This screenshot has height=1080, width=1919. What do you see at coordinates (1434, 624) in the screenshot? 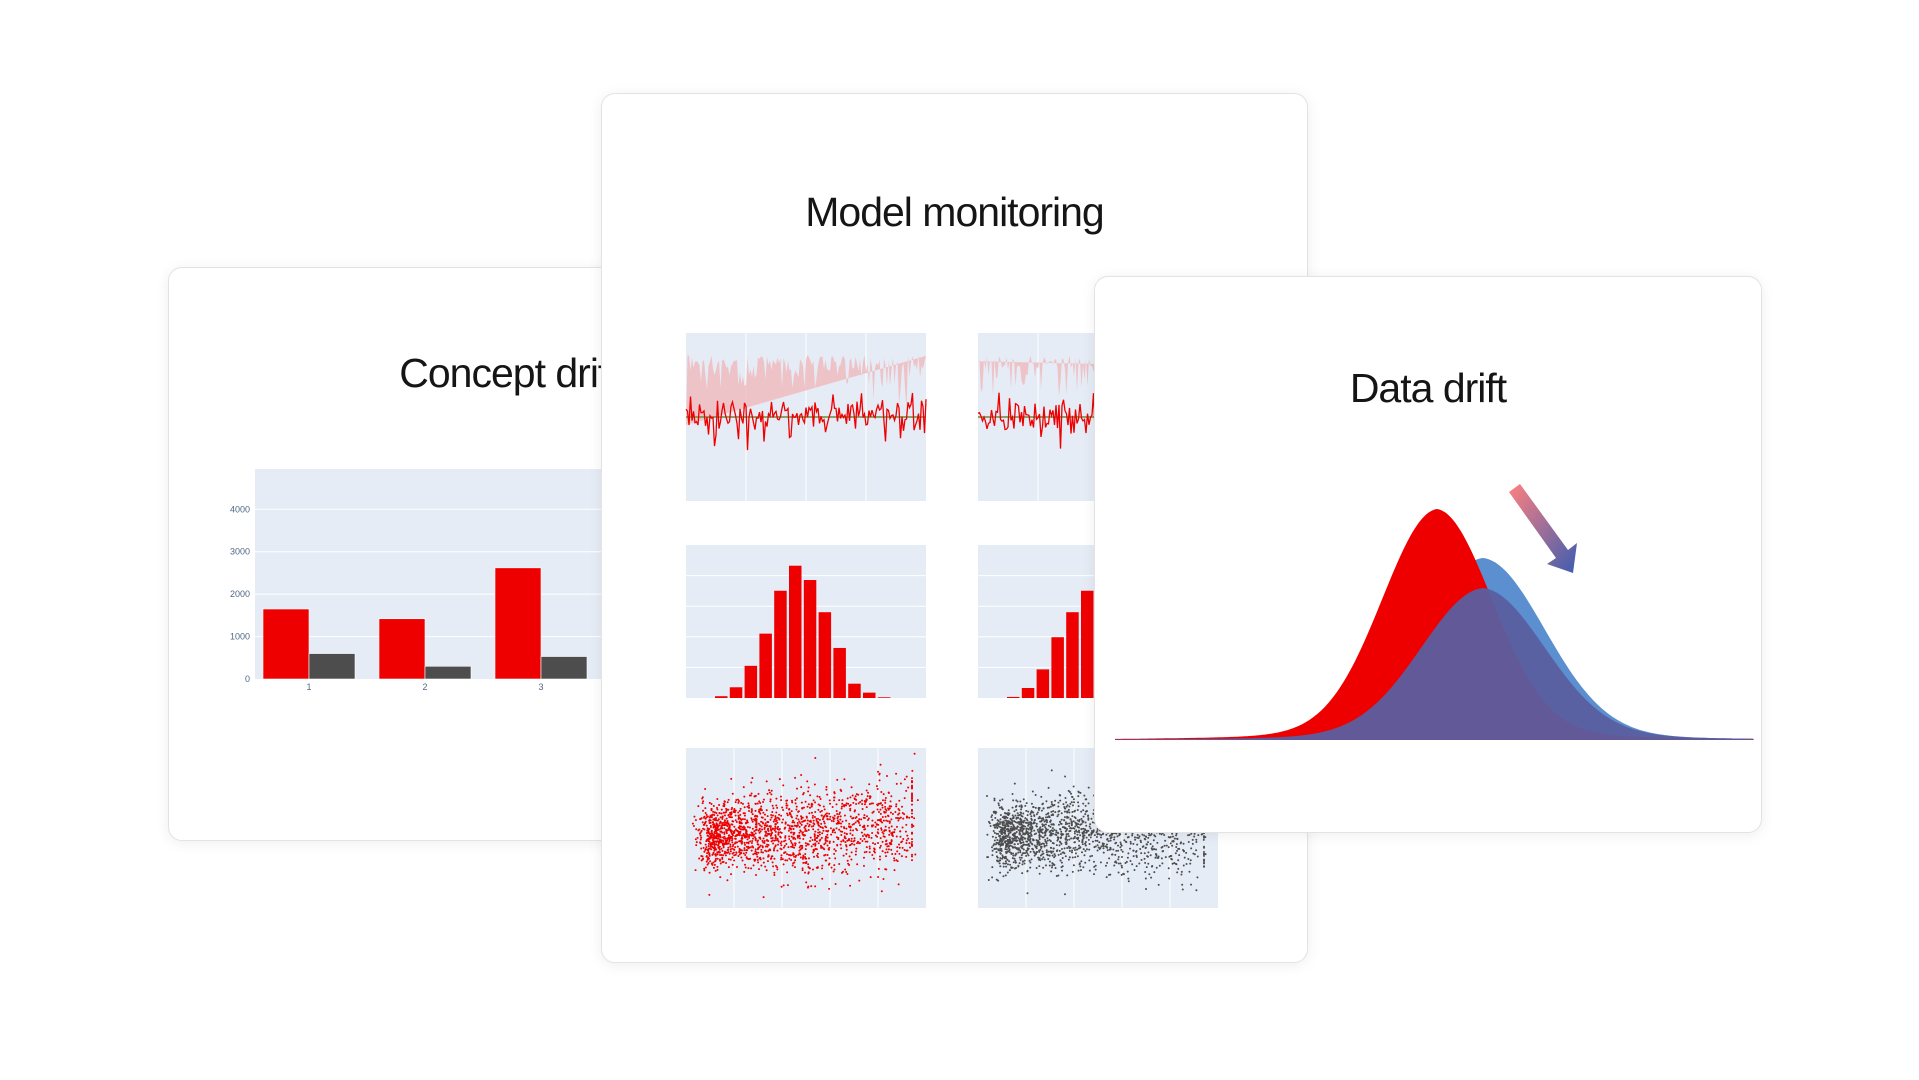
I see `reference-distribution` at bounding box center [1434, 624].